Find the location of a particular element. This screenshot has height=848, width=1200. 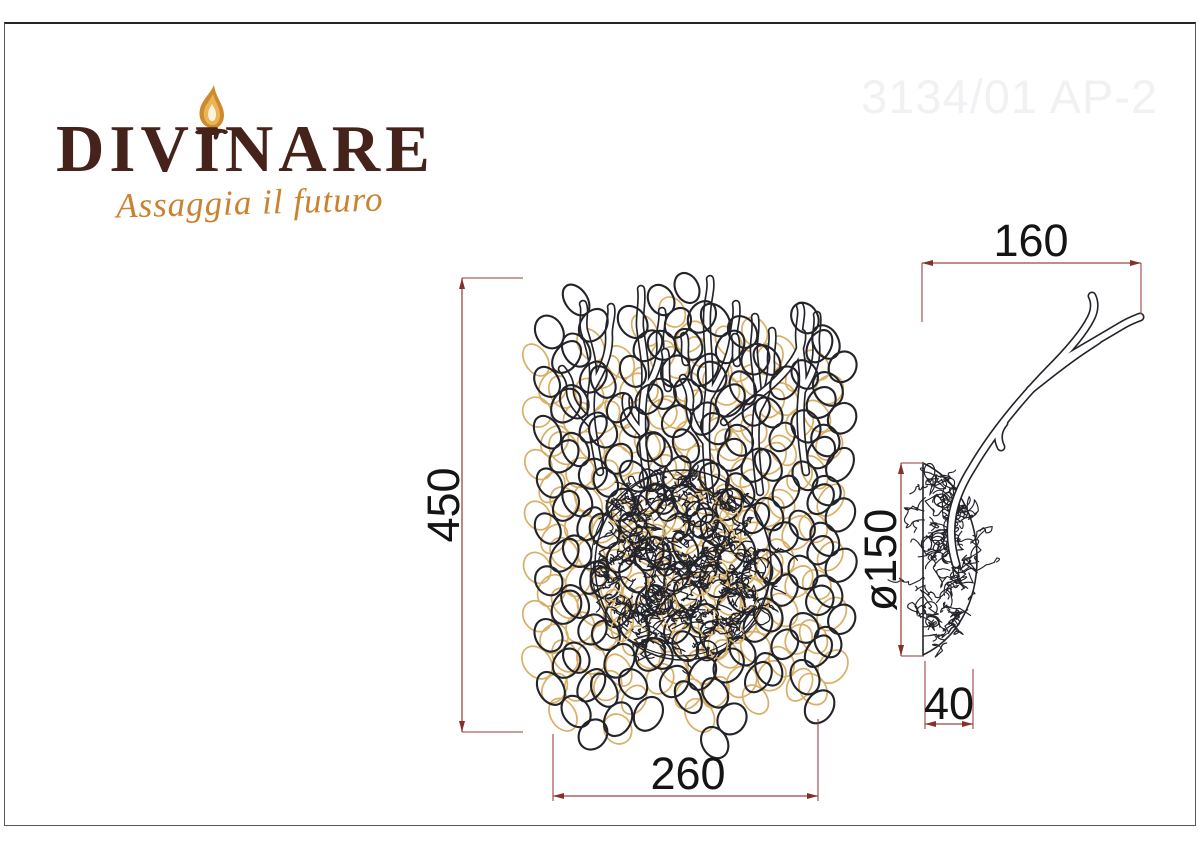

crystal-strand is located at coordinates (557, 510).